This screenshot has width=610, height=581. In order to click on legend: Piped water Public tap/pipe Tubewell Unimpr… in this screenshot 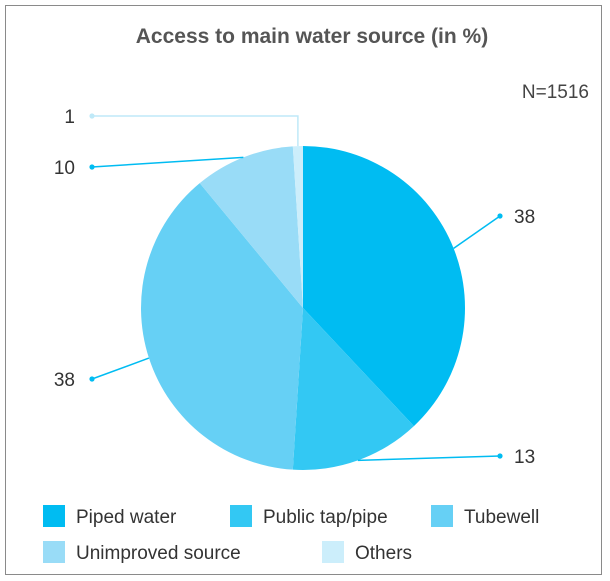, I will do `click(291, 534)`.